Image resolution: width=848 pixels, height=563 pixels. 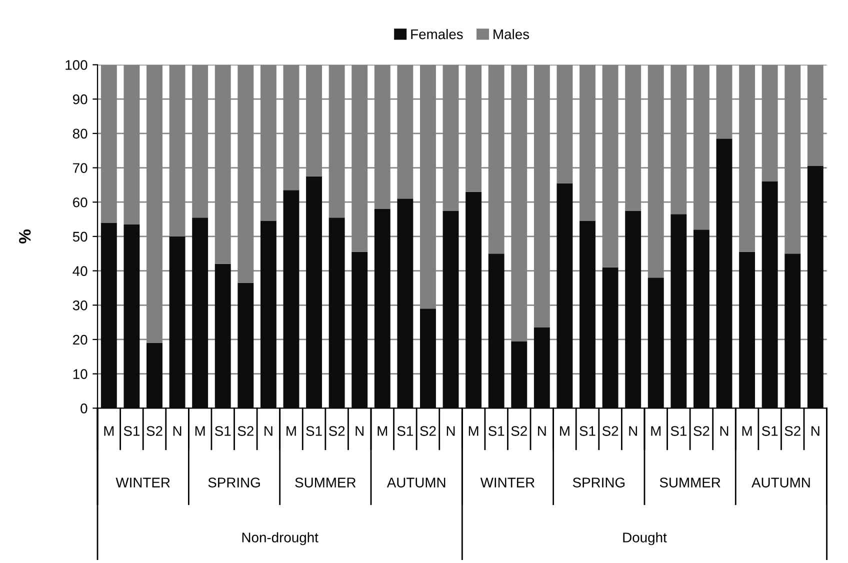 What do you see at coordinates (80, 305) in the screenshot?
I see `y-tick-label: 30` at bounding box center [80, 305].